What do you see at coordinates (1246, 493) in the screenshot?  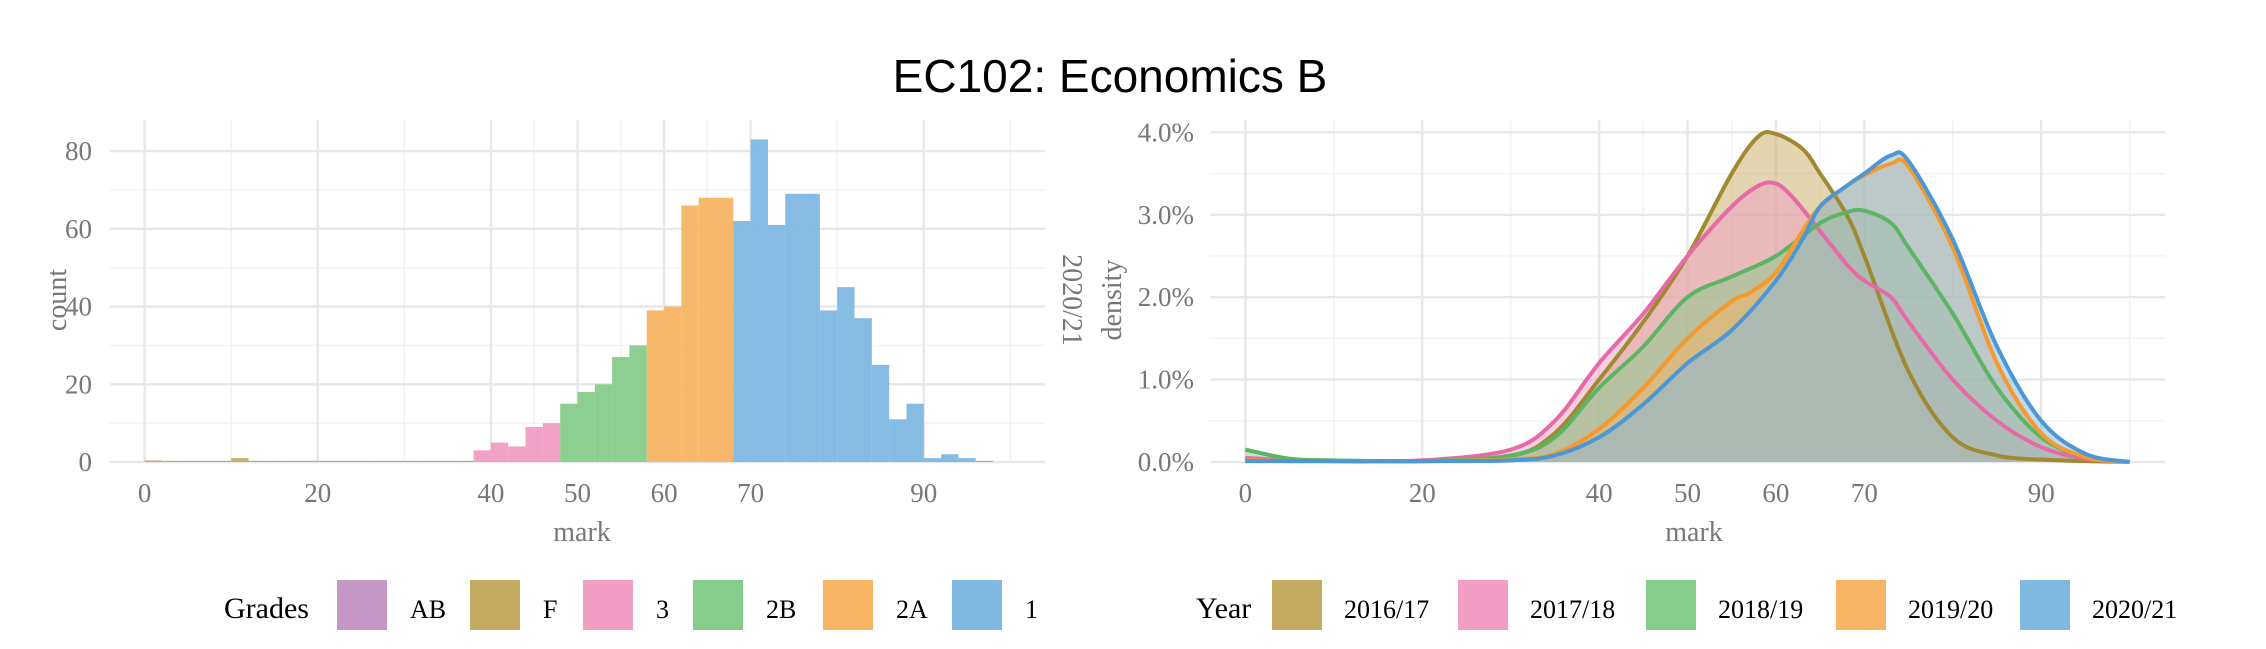 I see `x-tick-label: 0` at bounding box center [1246, 493].